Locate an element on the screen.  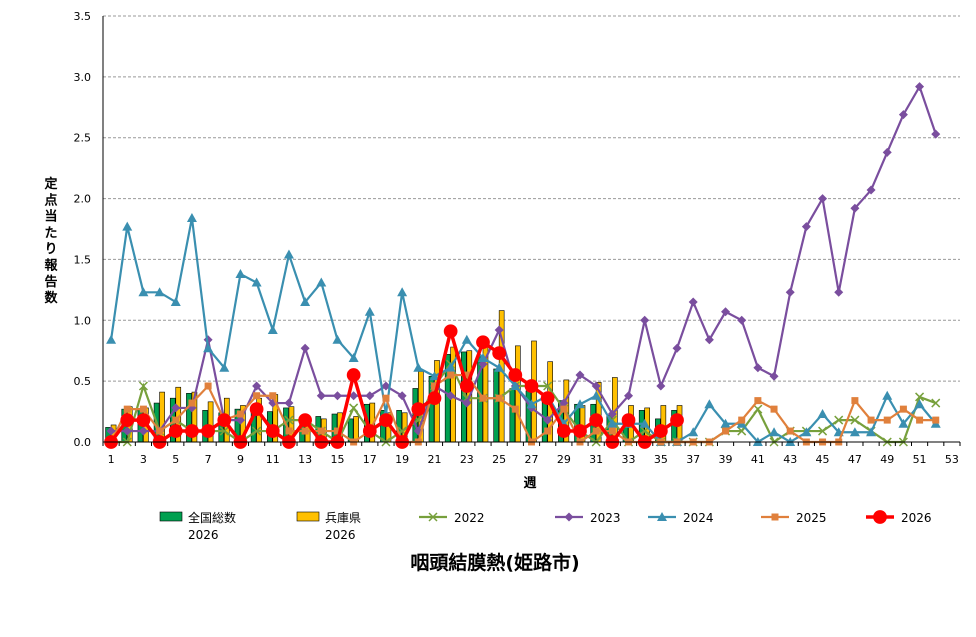
legend-label: 2022 is located at coordinates (469, 518).